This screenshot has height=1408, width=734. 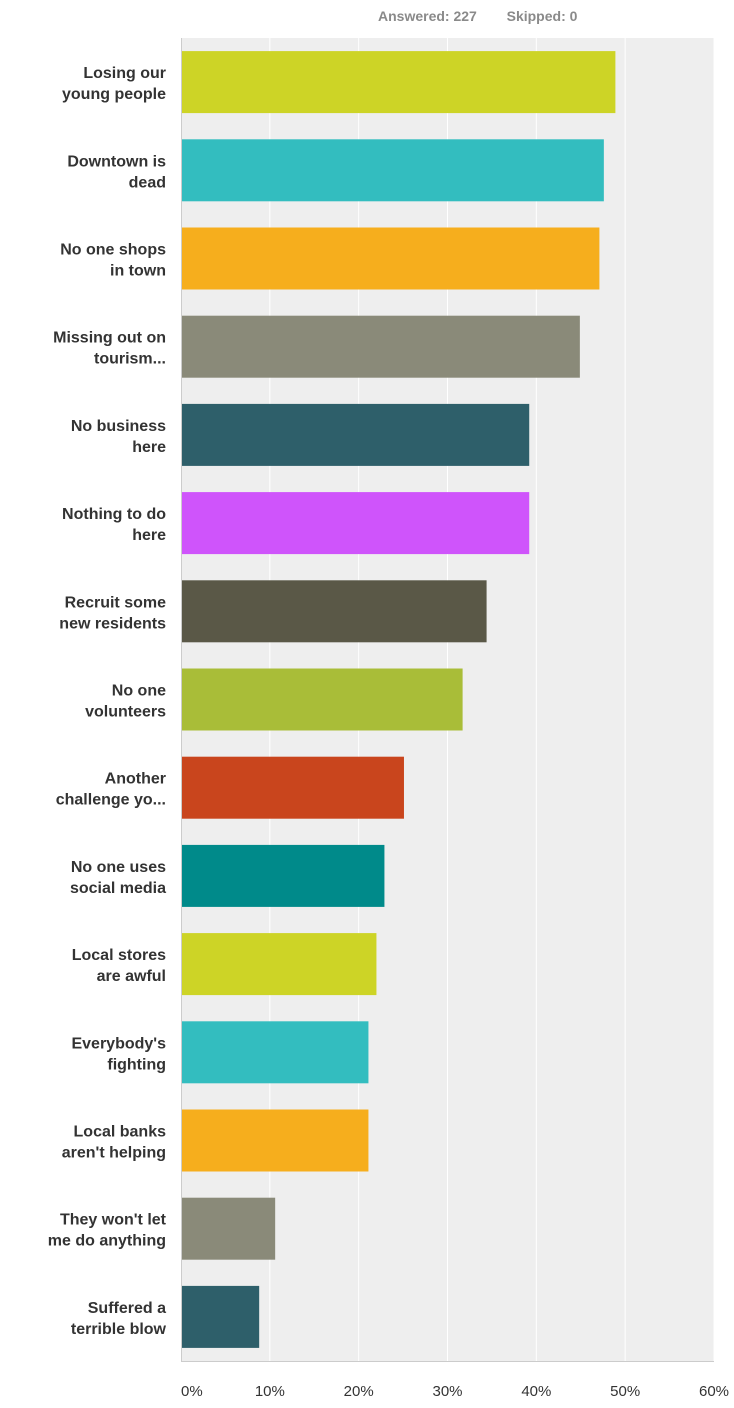 What do you see at coordinates (119, 966) in the screenshot?
I see `category-label: Local stores are awful` at bounding box center [119, 966].